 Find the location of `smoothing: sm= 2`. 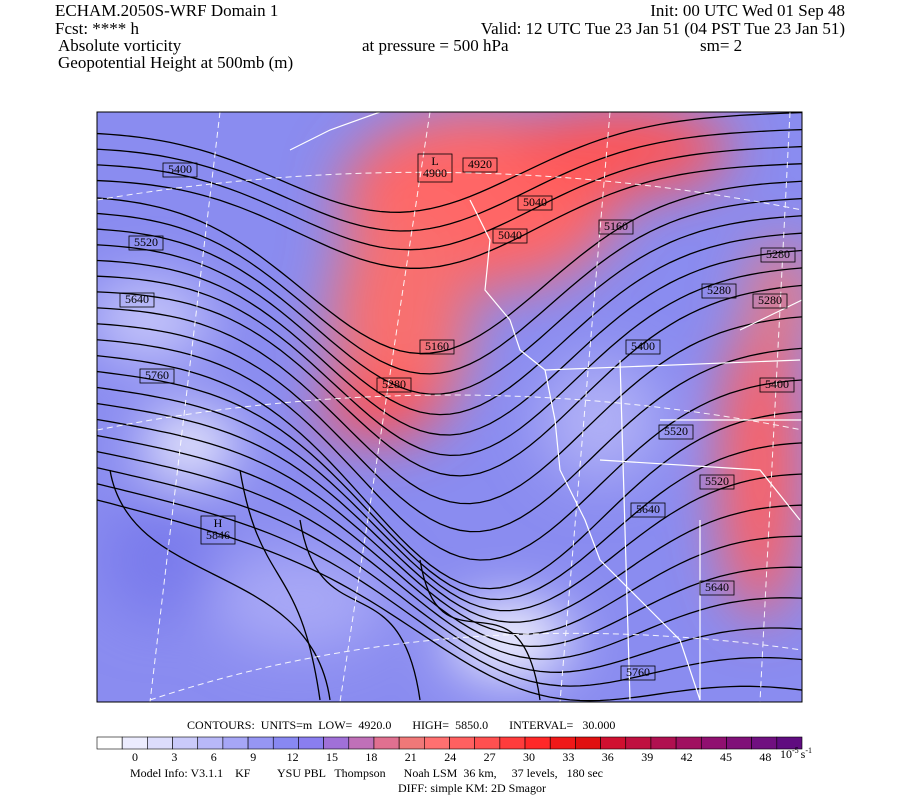

smoothing: sm= 2 is located at coordinates (721, 45).